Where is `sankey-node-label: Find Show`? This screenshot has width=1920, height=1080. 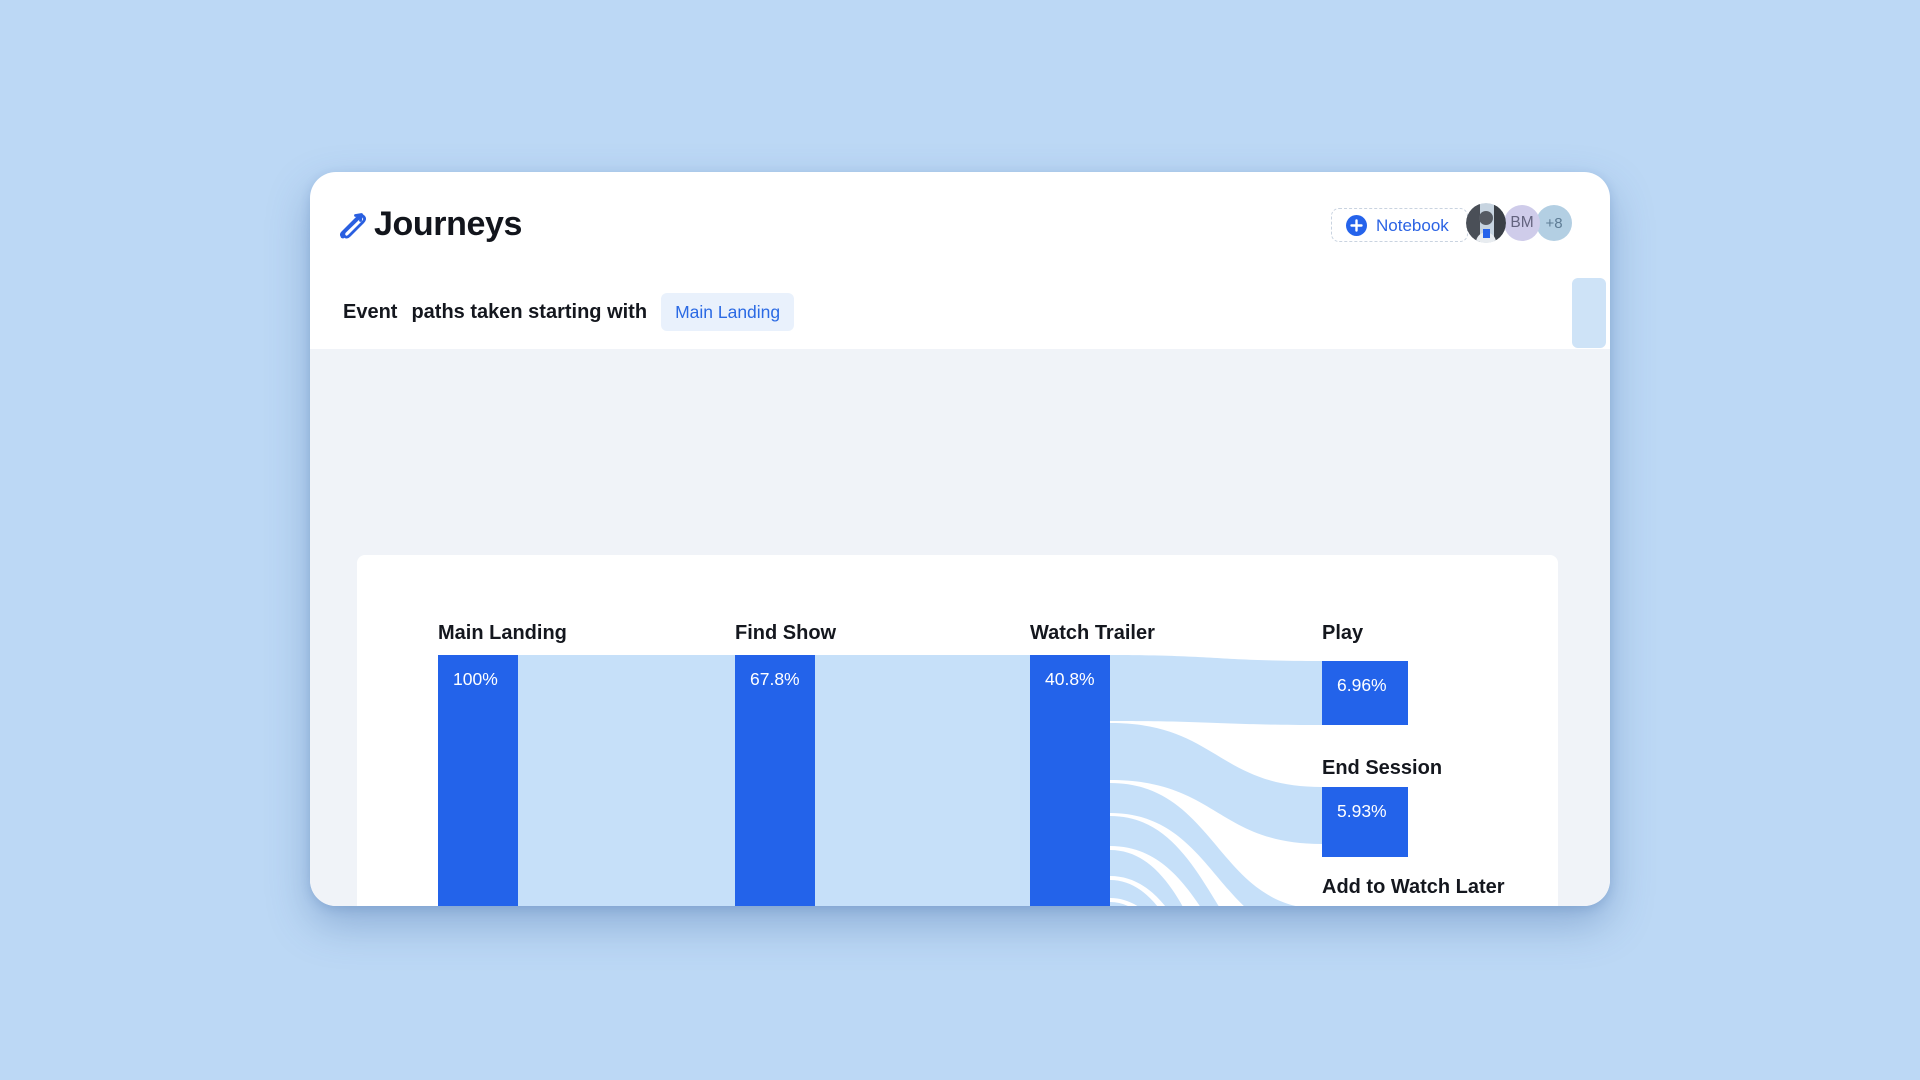 sankey-node-label: Find Show is located at coordinates (786, 633).